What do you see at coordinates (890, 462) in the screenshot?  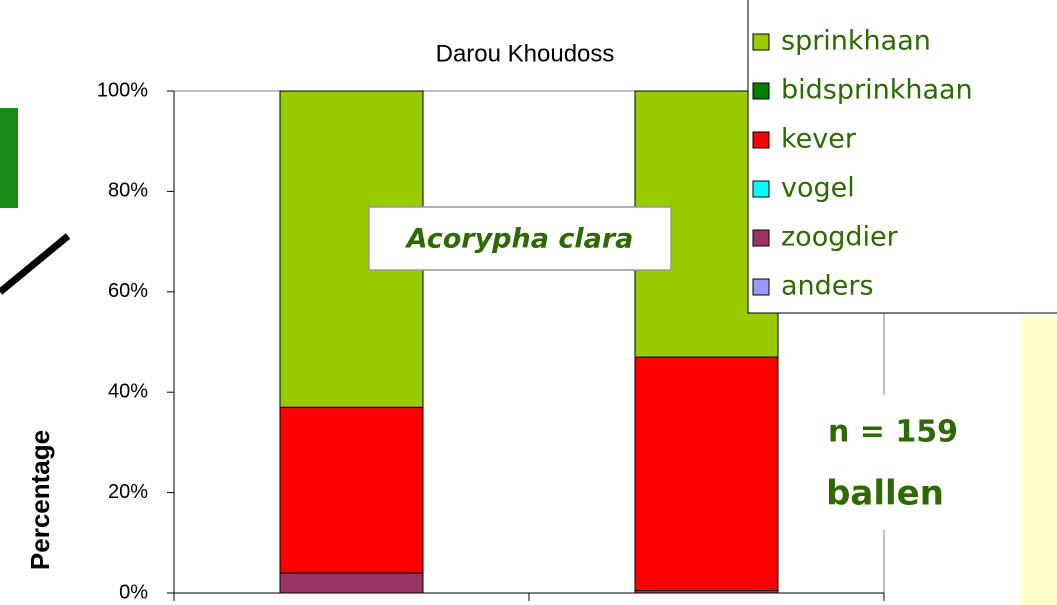 I see `annotation-bg` at bounding box center [890, 462].